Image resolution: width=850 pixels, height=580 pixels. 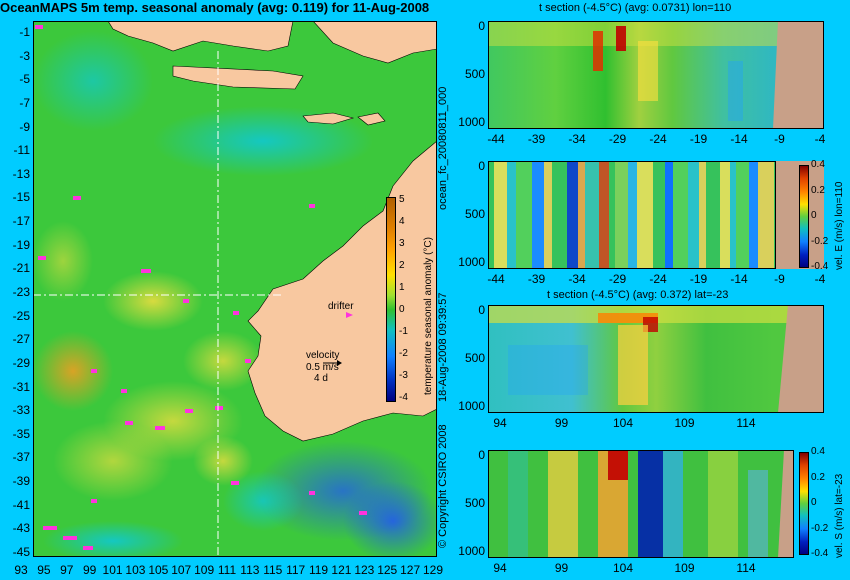 What do you see at coordinates (387, 570) in the screenshot?
I see `map-x-tick: 125` at bounding box center [387, 570].